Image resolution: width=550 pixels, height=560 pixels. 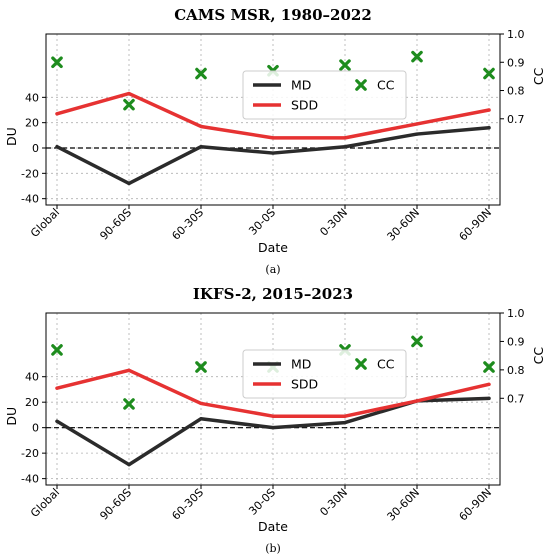 I want to click on chart-title: CAMS MSR, 1980–2022, so click(x=273, y=15).